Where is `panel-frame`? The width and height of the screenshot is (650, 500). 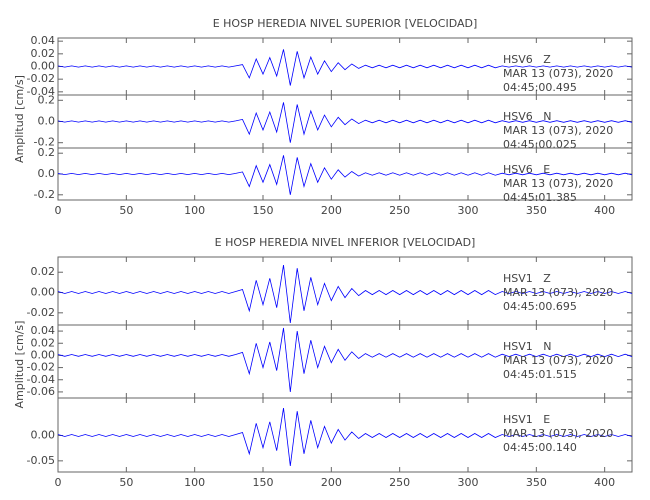
panel-frame is located at coordinates (345, 435).